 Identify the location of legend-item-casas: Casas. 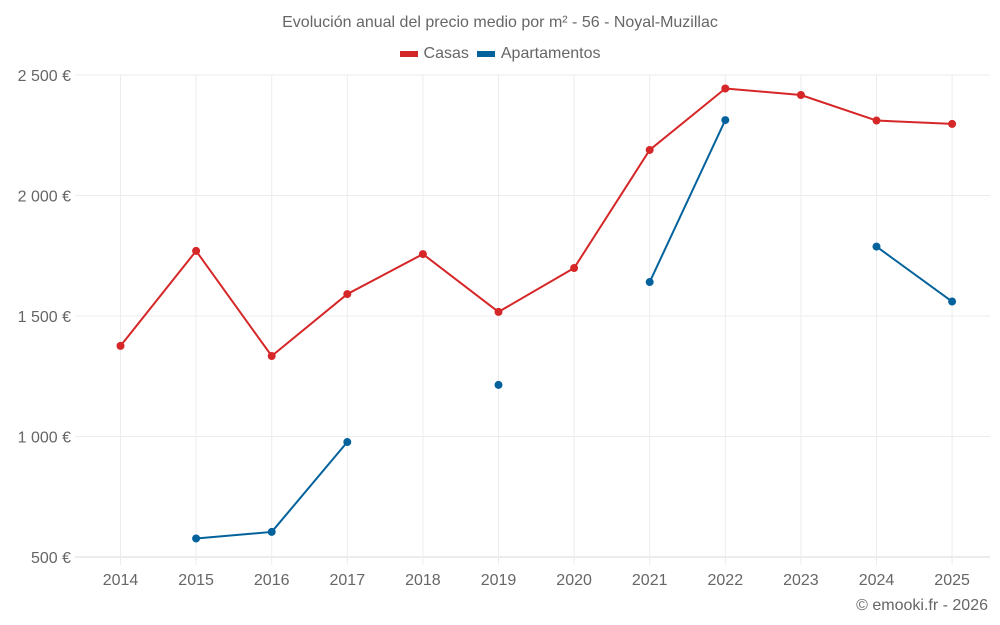
(434, 54).